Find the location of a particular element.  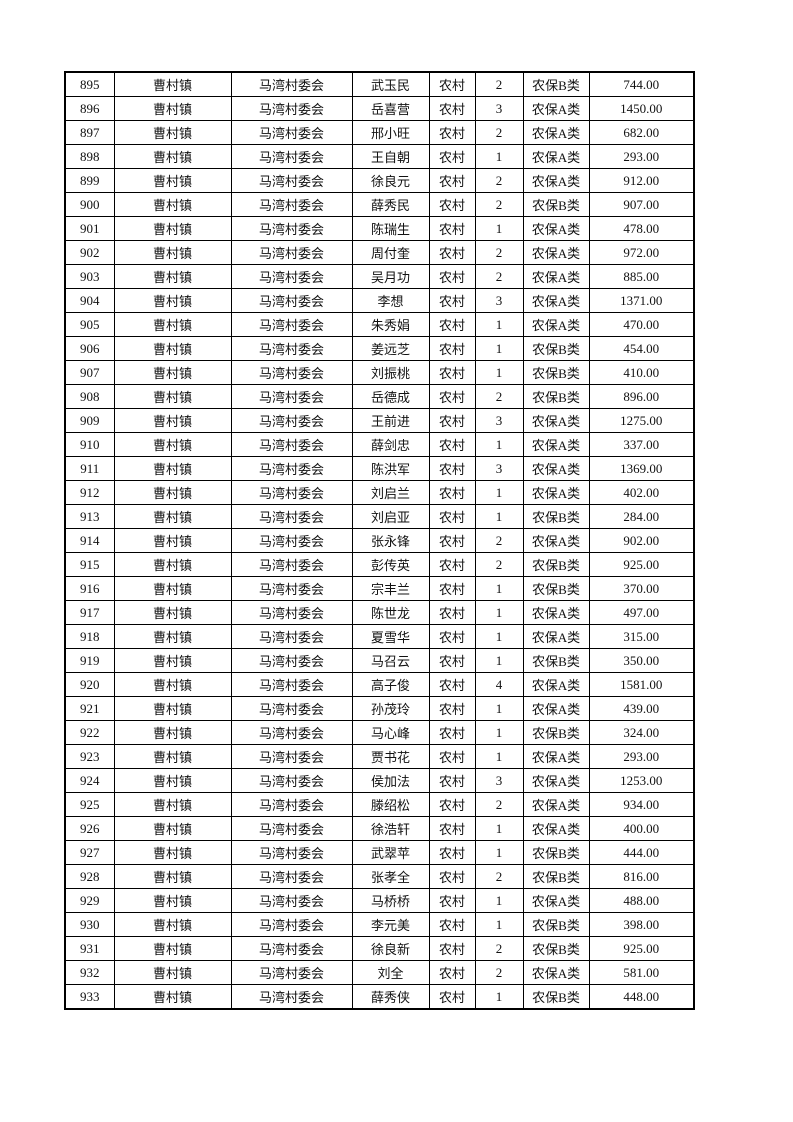

cell-amount: 1371.00 is located at coordinates (641, 300).